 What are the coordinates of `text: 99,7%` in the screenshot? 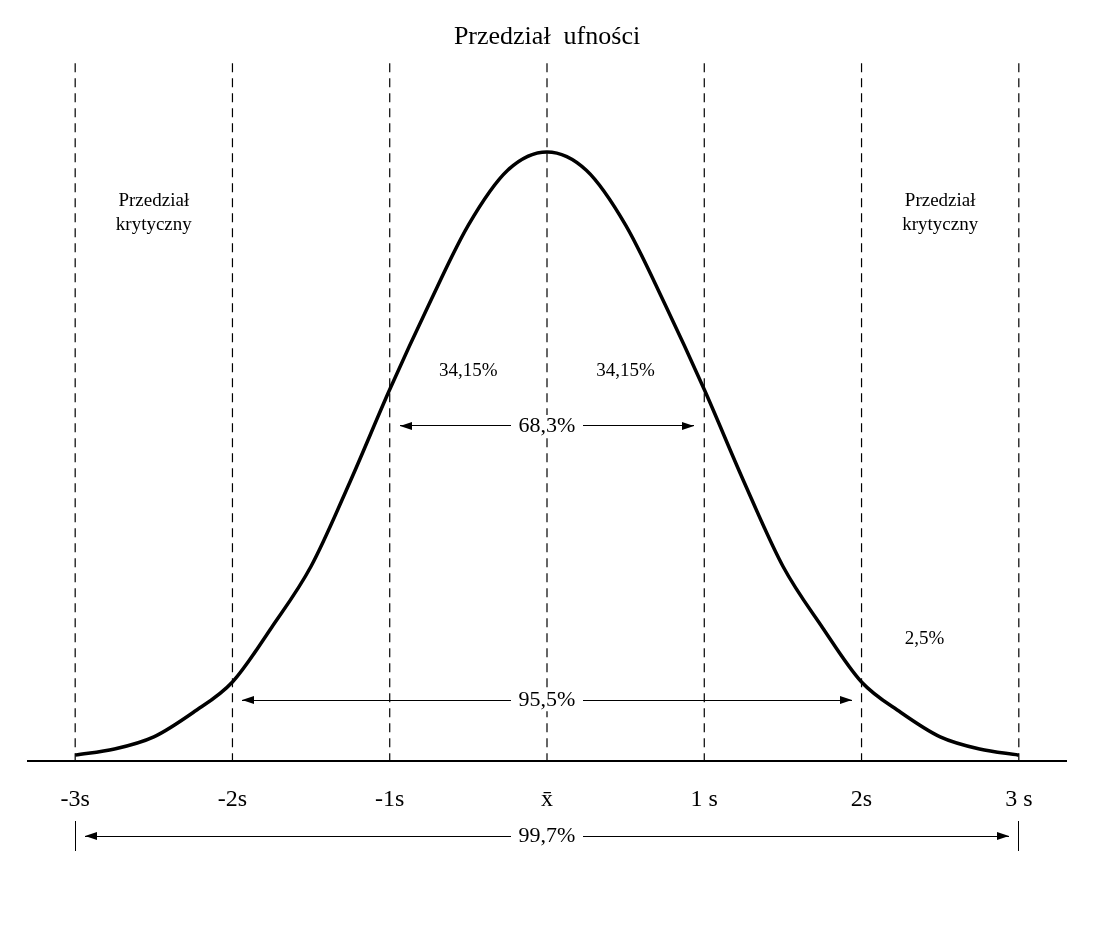 It's located at (547, 834).